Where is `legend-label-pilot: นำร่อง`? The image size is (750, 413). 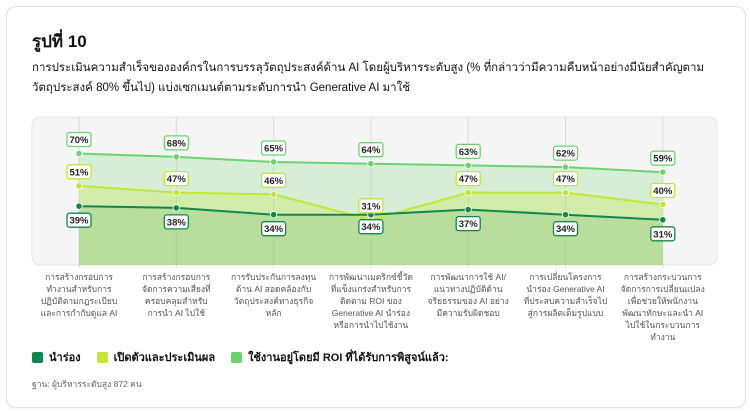
legend-label-pilot: นำร่อง is located at coordinates (65, 358).